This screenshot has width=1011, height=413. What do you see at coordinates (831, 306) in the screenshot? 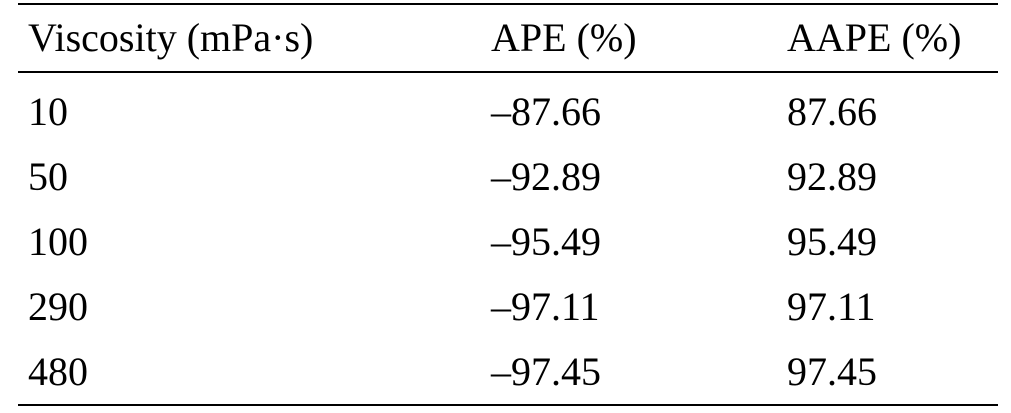
I see `cell-aape: 97.11` at bounding box center [831, 306].